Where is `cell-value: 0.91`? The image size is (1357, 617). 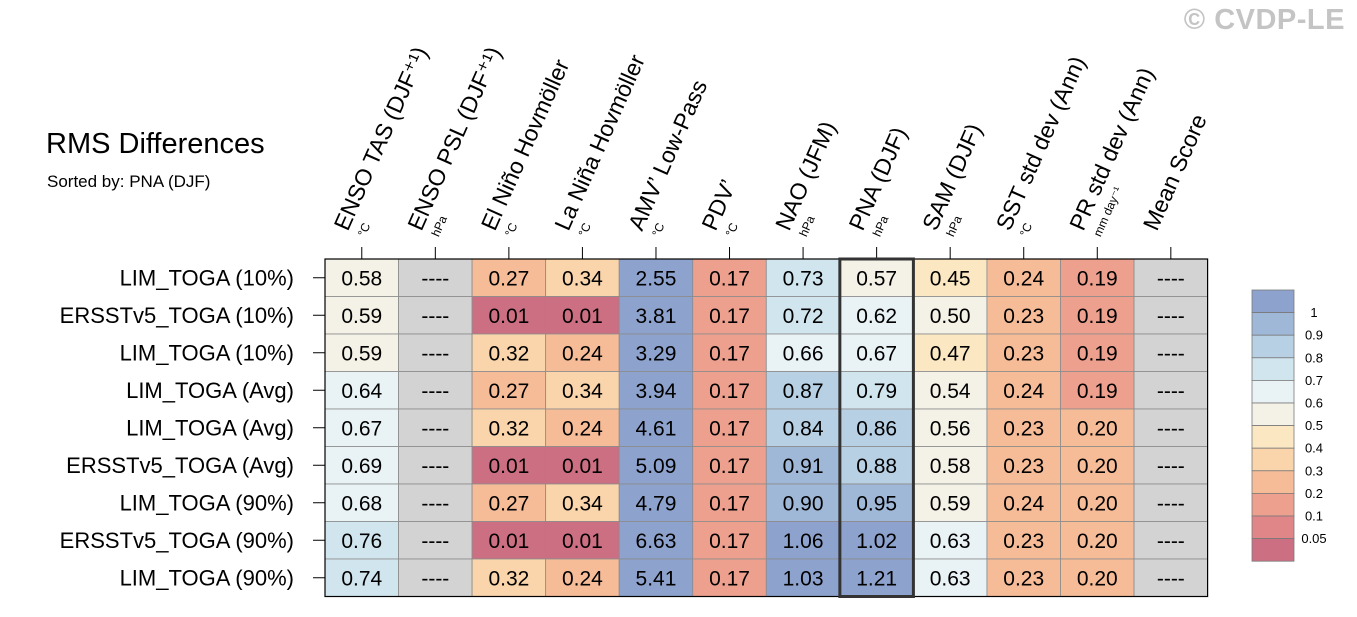 cell-value: 0.91 is located at coordinates (803, 466).